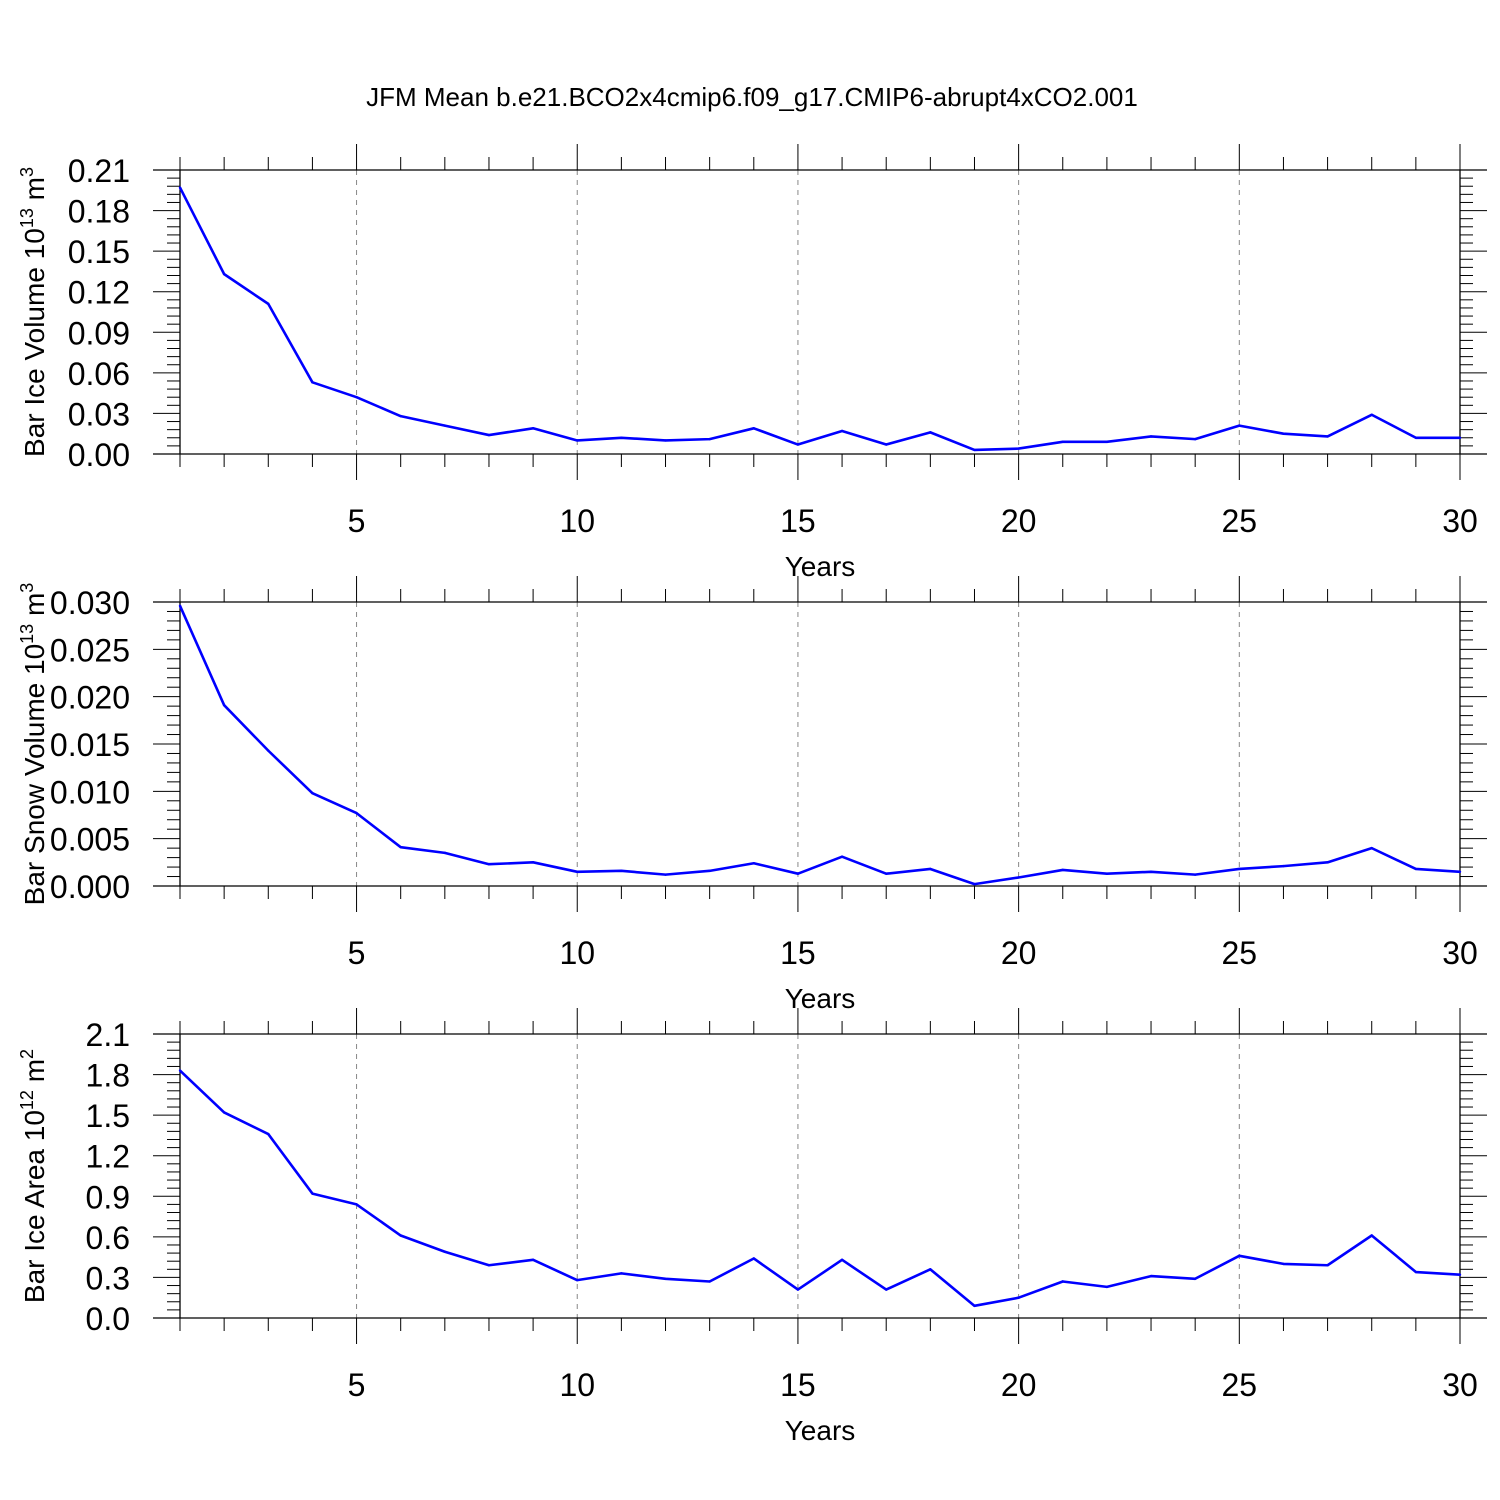  What do you see at coordinates (108, 1035) in the screenshot?
I see `y-tick-label: 2.1` at bounding box center [108, 1035].